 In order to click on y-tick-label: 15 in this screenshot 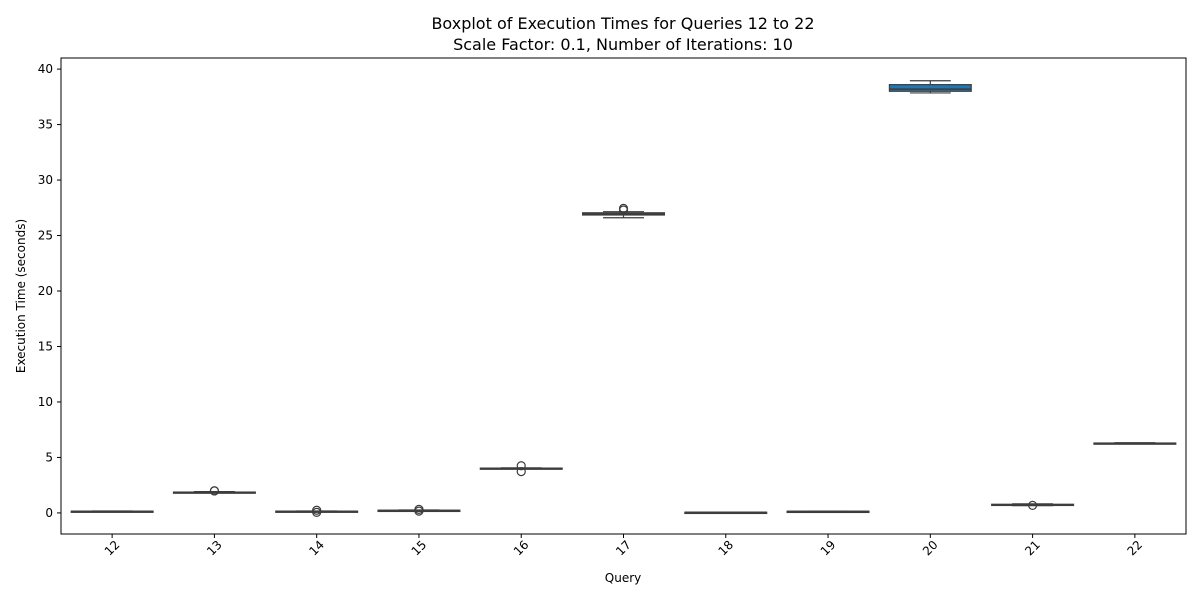, I will do `click(45, 346)`.